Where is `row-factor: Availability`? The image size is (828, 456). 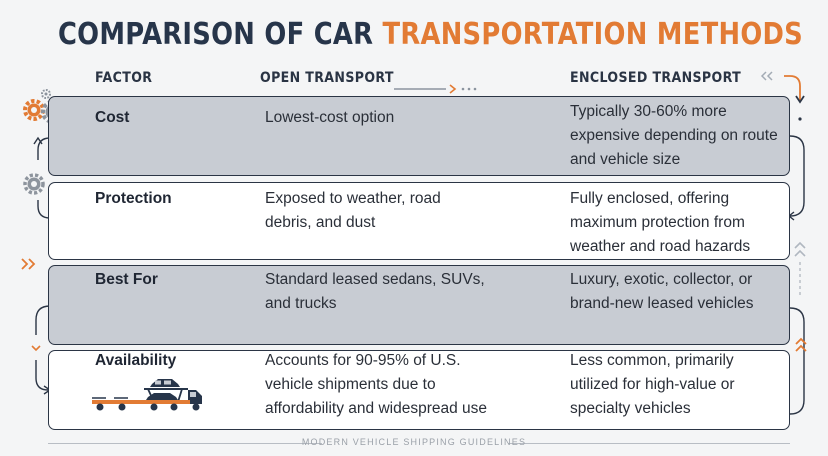
row-factor: Availability is located at coordinates (136, 360).